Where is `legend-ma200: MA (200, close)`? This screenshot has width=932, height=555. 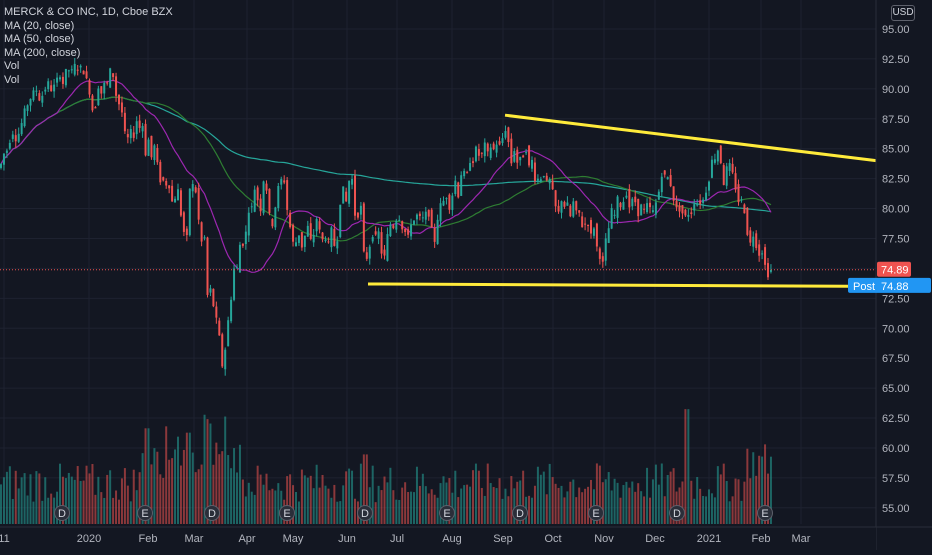 legend-ma200: MA (200, close) is located at coordinates (42, 52).